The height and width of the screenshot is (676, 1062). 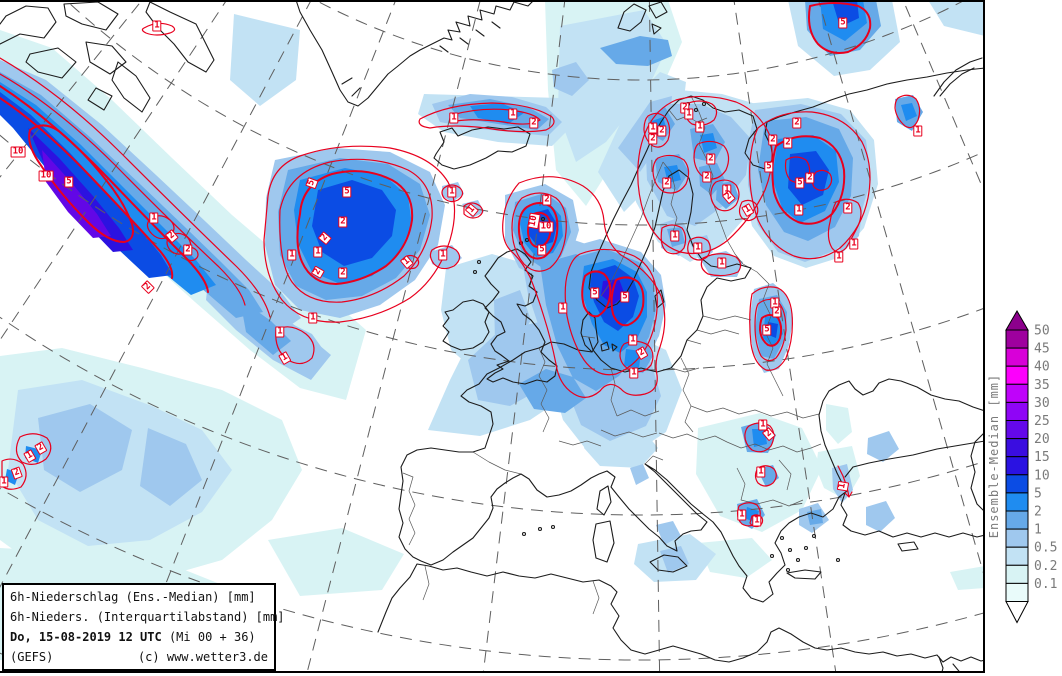 What do you see at coordinates (1042, 331) in the screenshot?
I see `svg-text: 50` at bounding box center [1042, 331].